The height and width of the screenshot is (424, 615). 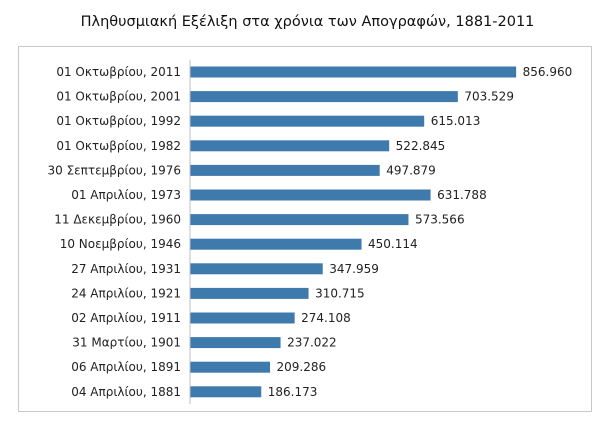 I want to click on category-label: 01 Οκτωβρίου, 1982, so click(x=118, y=146).